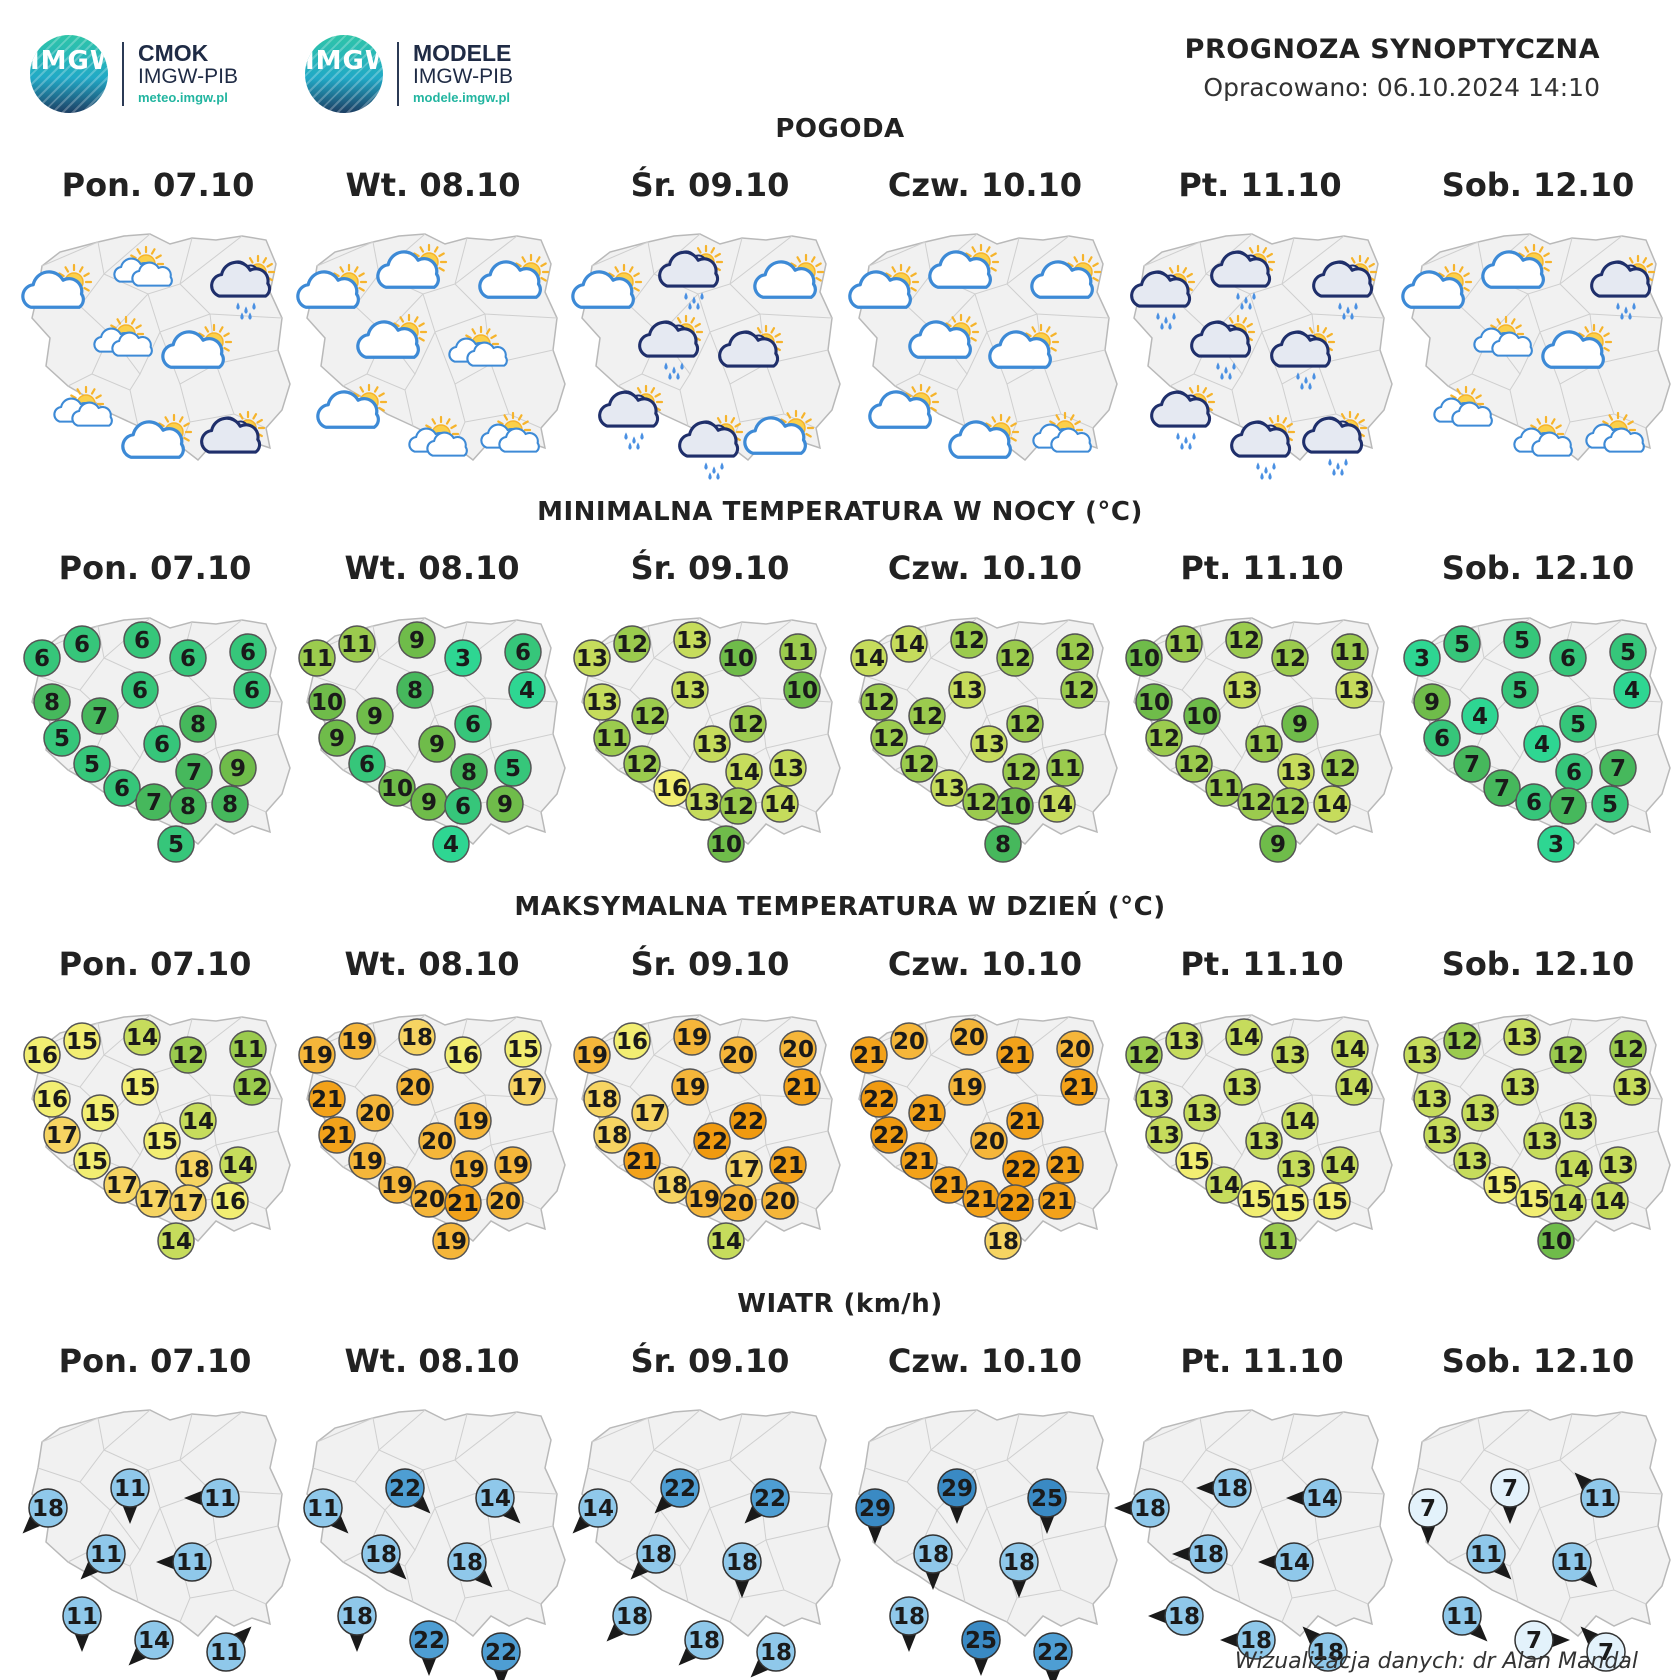 The width and height of the screenshot is (1680, 1680). What do you see at coordinates (889, 1135) in the screenshot?
I see `temperature-marker: 22` at bounding box center [889, 1135].